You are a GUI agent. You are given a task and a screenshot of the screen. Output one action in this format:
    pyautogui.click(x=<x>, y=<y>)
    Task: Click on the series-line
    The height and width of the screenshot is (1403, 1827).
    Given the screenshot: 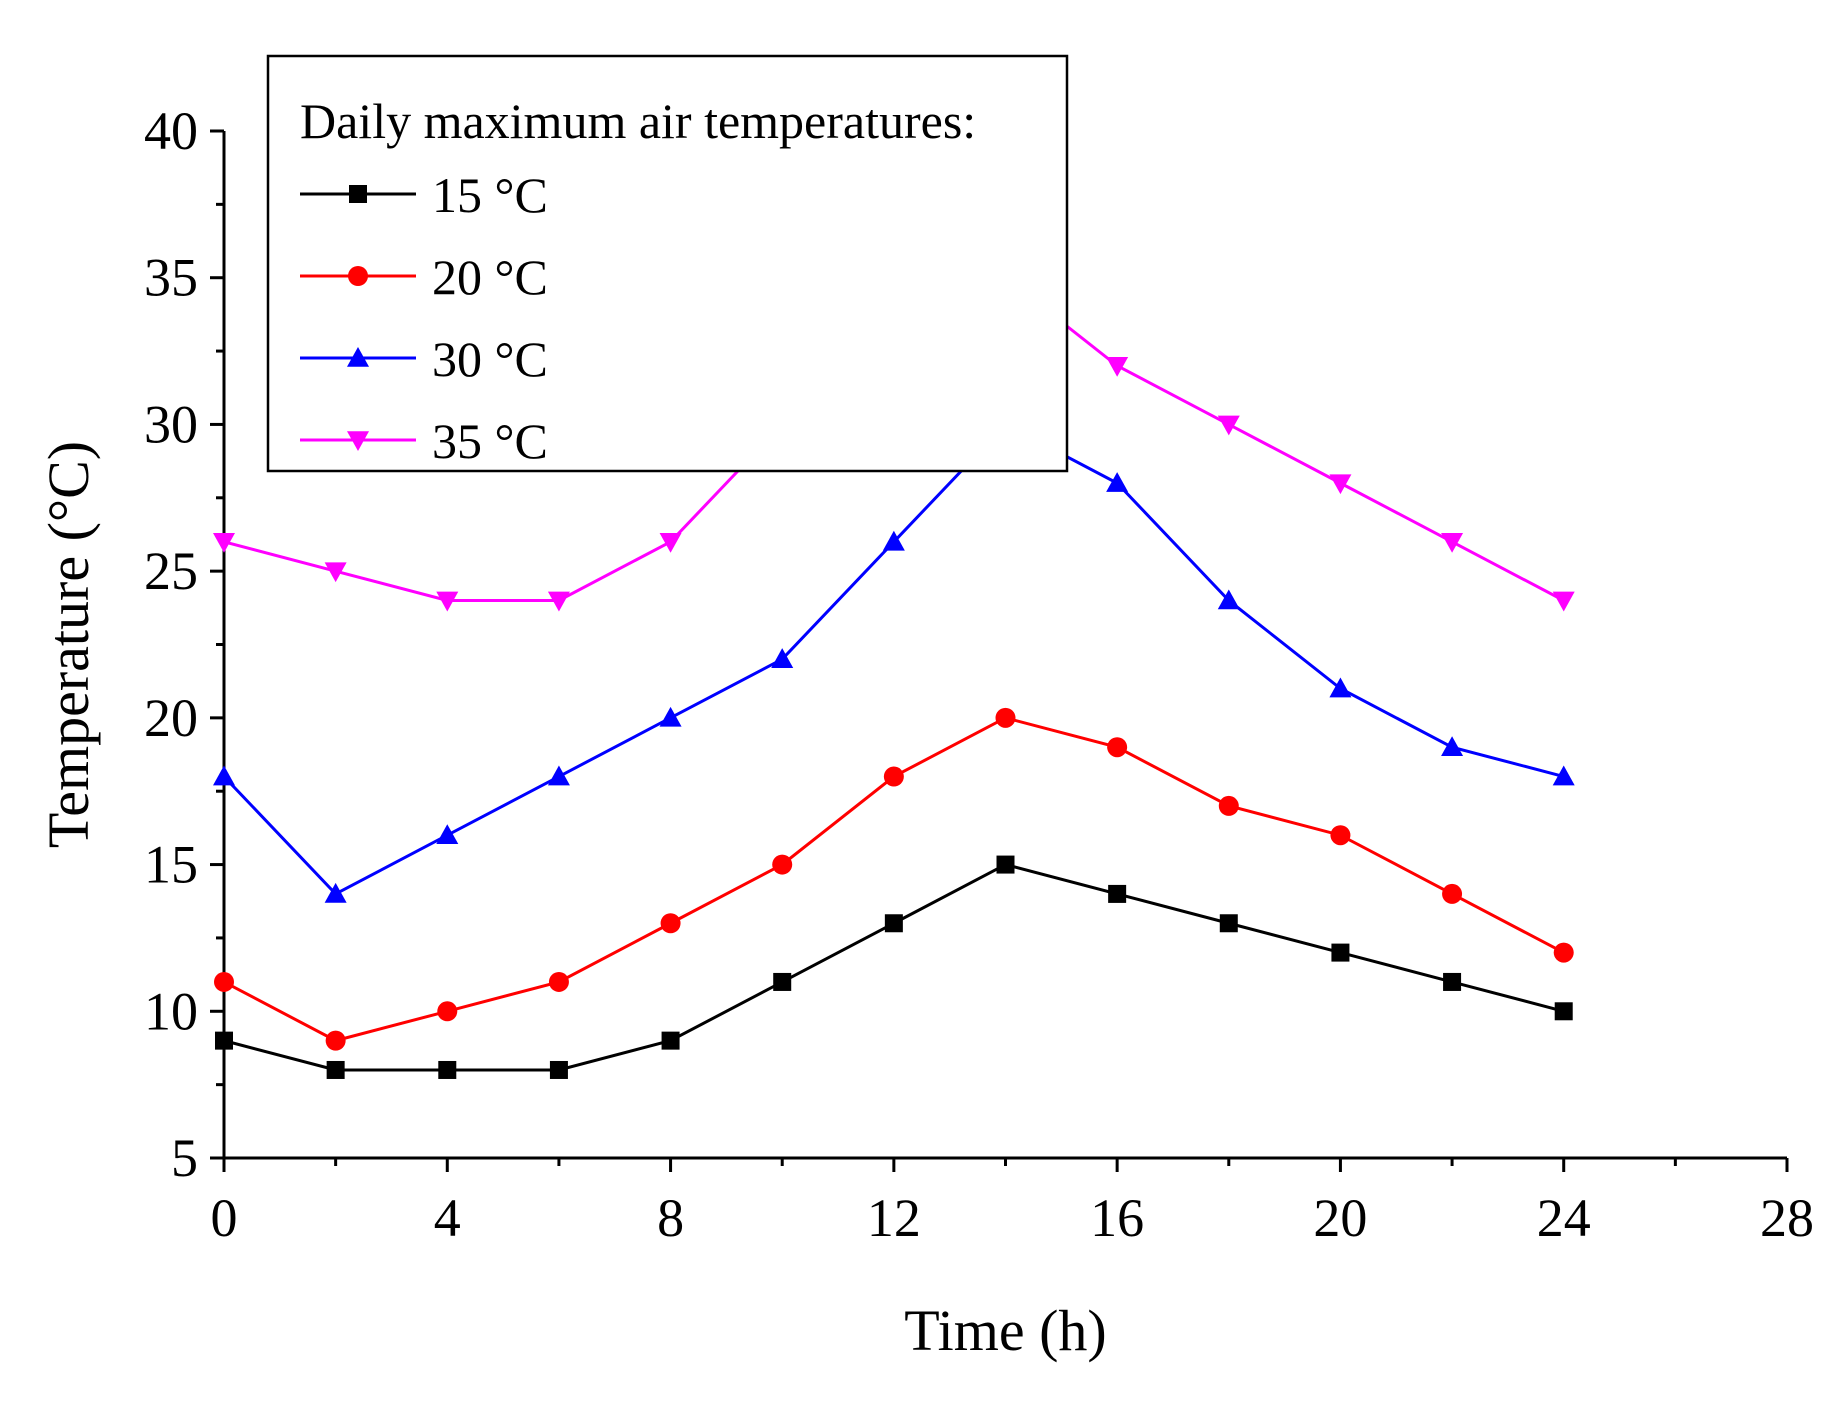 What is the action you would take?
    pyautogui.click(x=894, y=967)
    